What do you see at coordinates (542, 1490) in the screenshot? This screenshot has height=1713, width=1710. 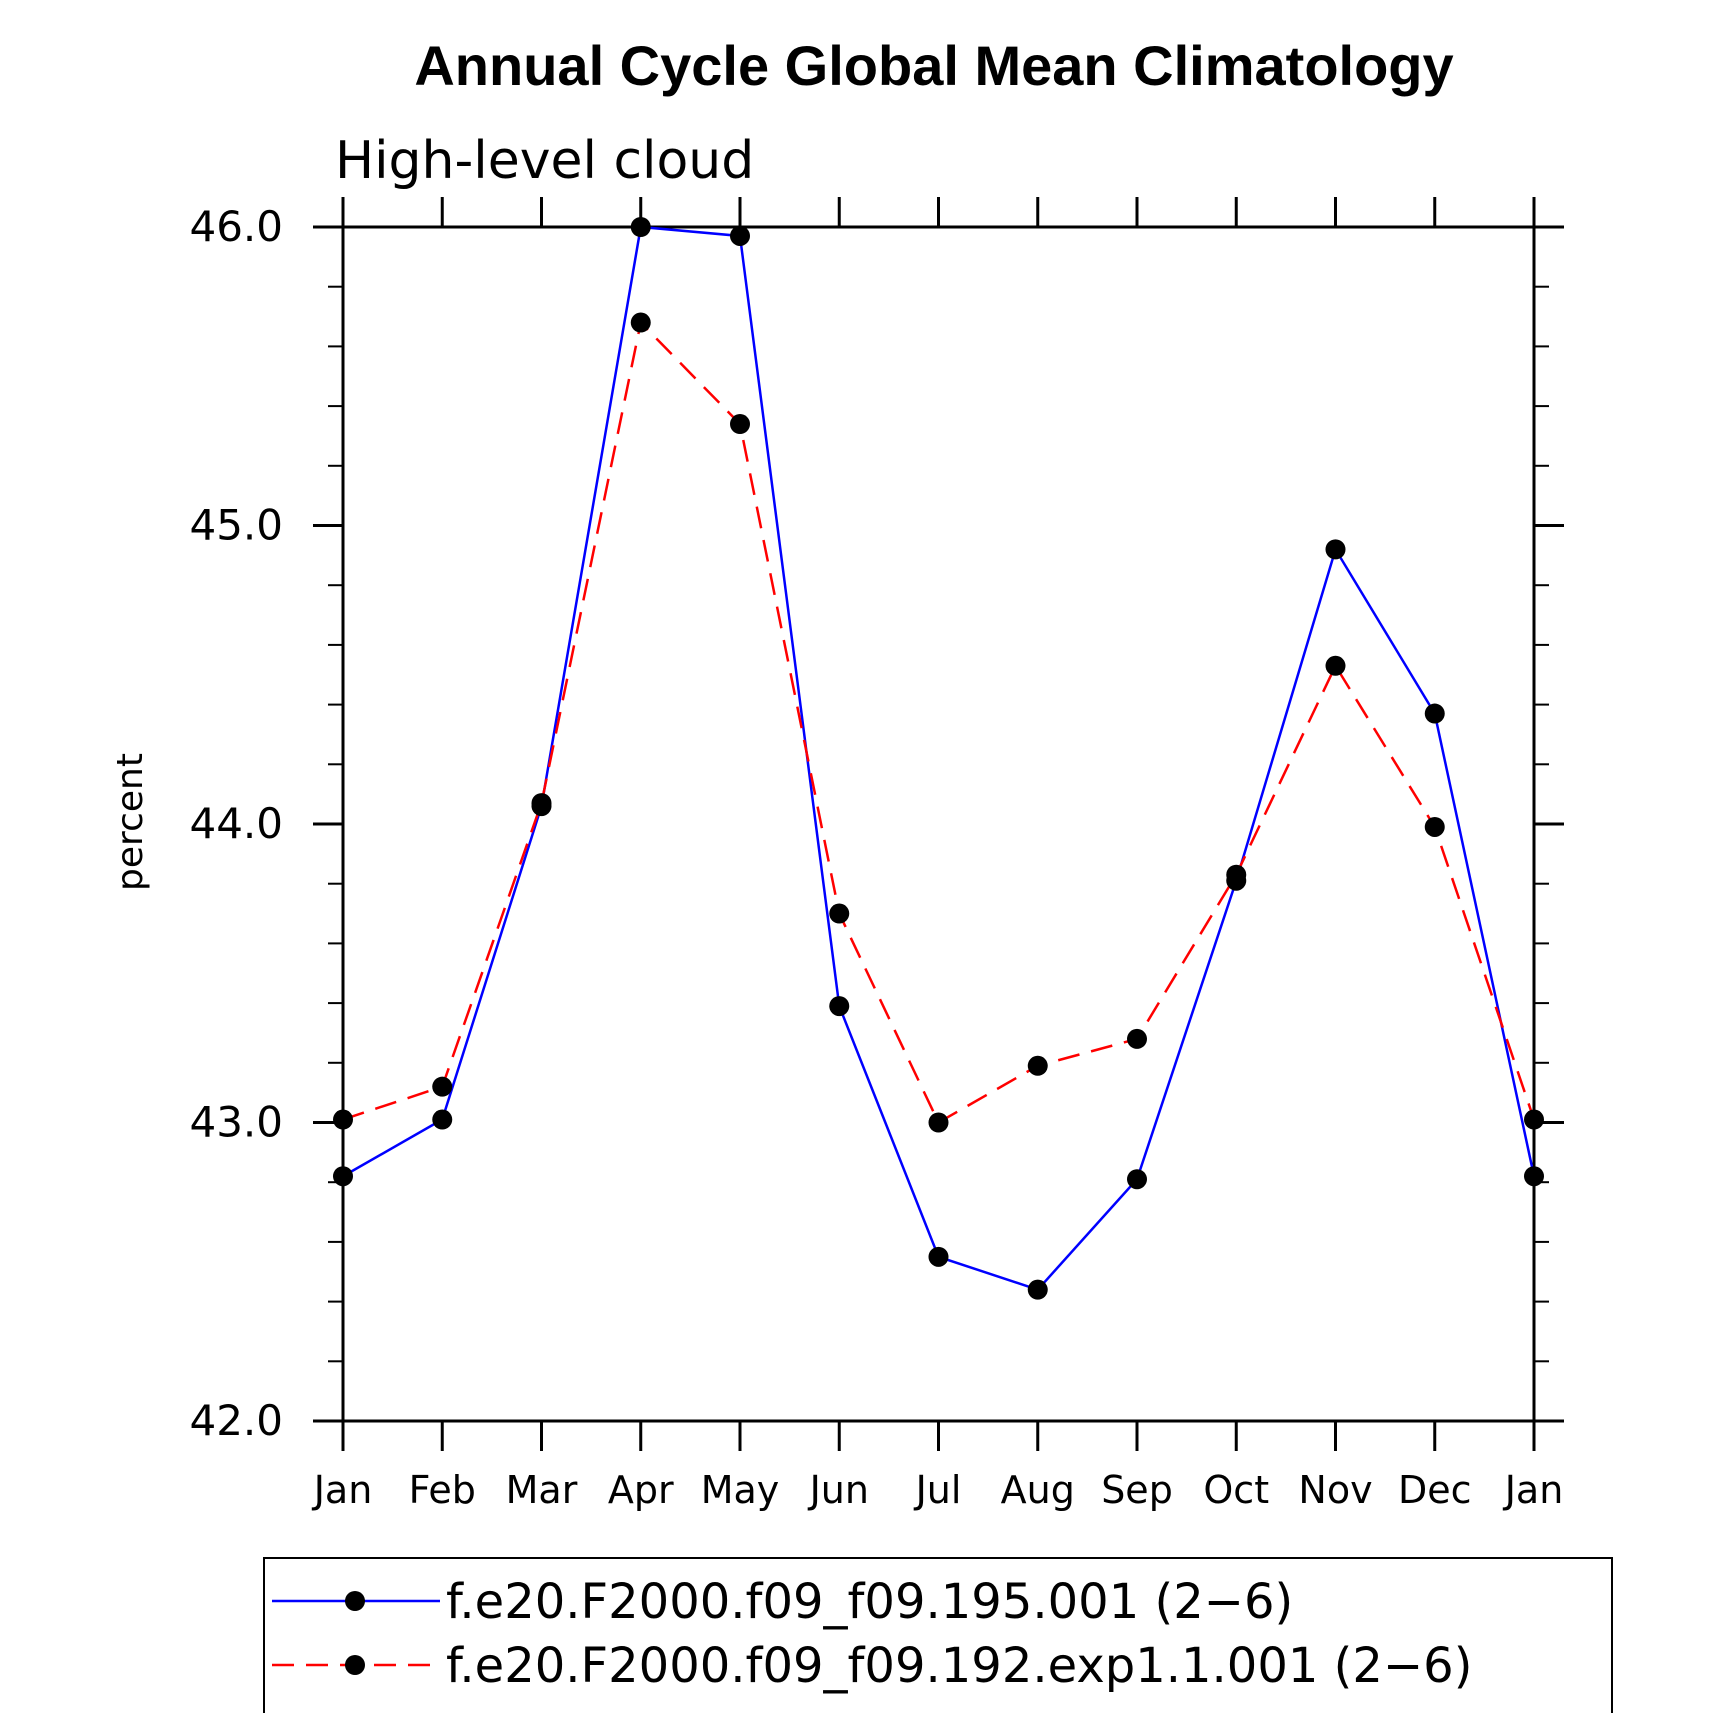 I see `x-tick-label: Mar` at bounding box center [542, 1490].